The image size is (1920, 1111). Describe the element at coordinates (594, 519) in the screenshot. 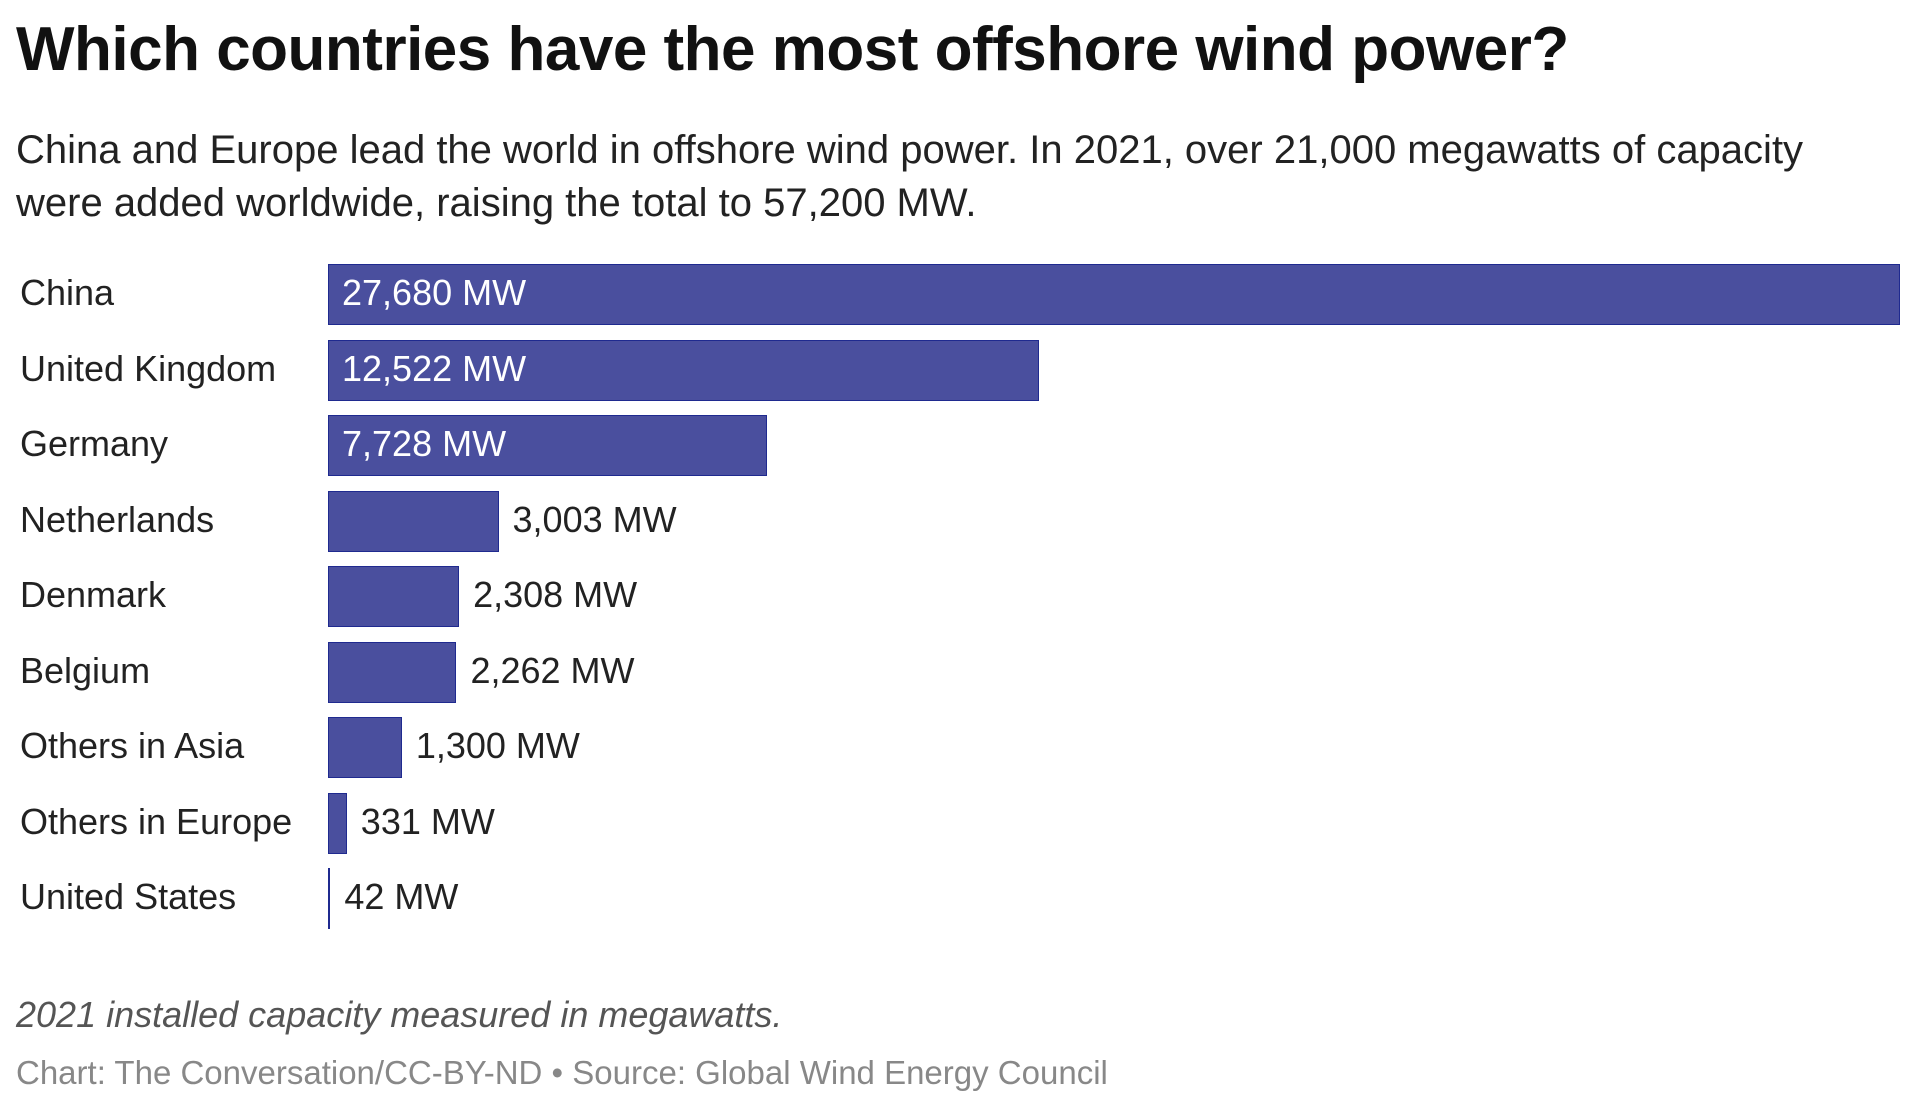

I see `value-label: 3,003 MW` at that location.